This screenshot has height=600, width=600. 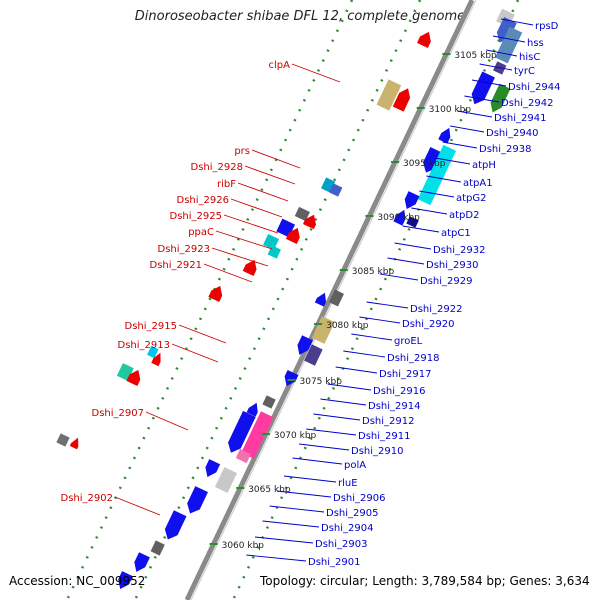 I want to click on forward-gene-16-shape, so click(x=305, y=345).